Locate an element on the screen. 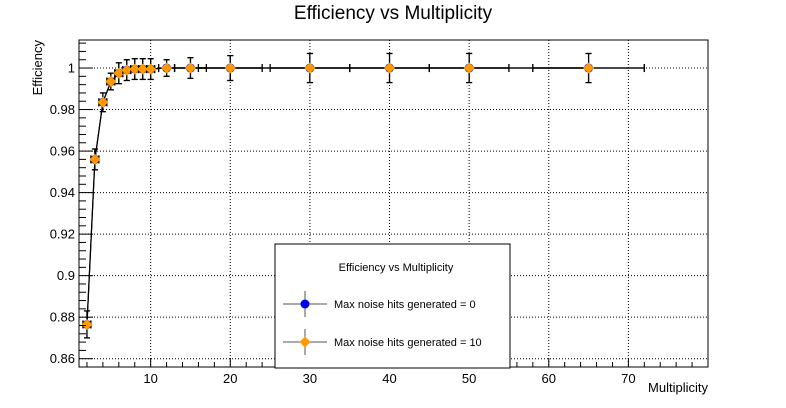 The image size is (786, 408). x-tick-label: 50 is located at coordinates (469, 378).